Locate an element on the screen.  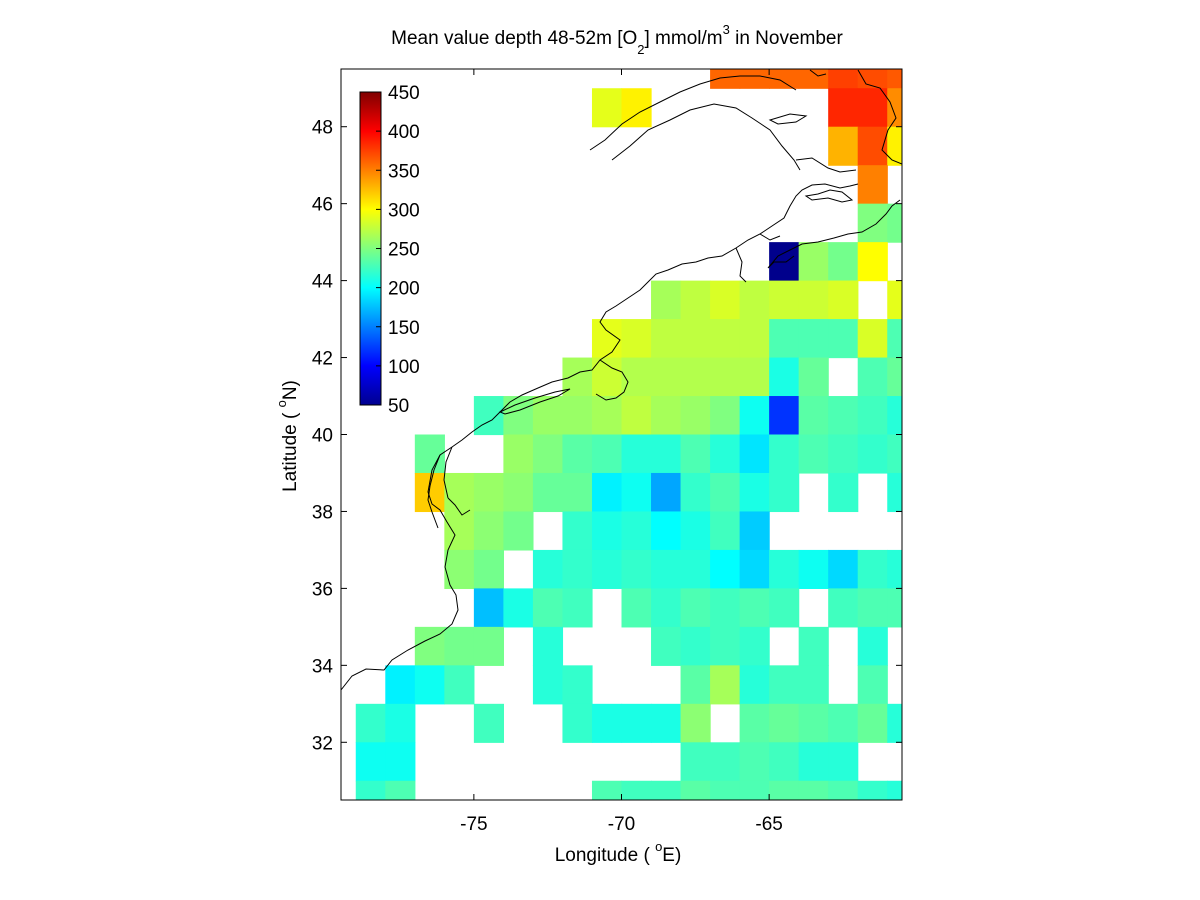
colorbar-tick-label: 450 is located at coordinates (404, 93).